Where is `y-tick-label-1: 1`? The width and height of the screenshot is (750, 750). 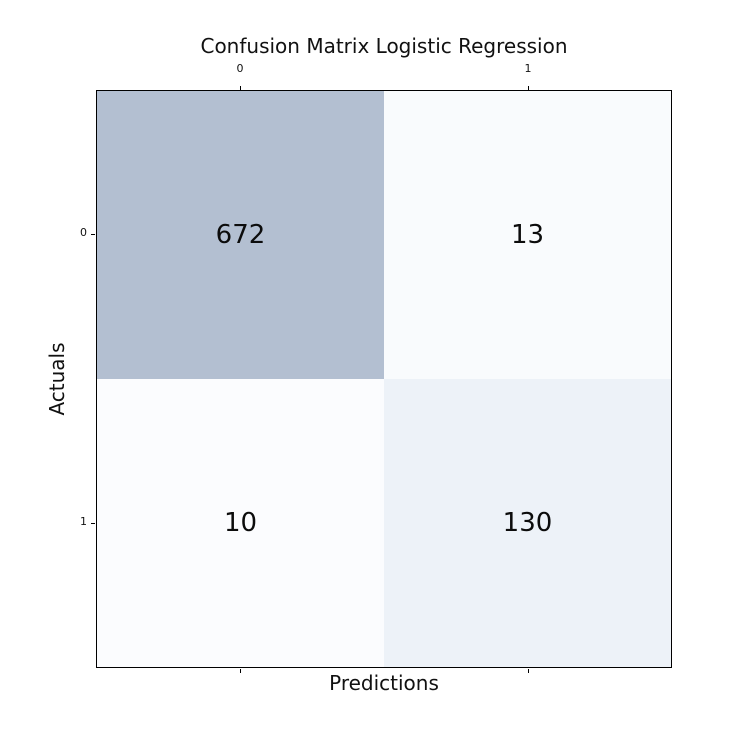 y-tick-label-1: 1 is located at coordinates (83, 521).